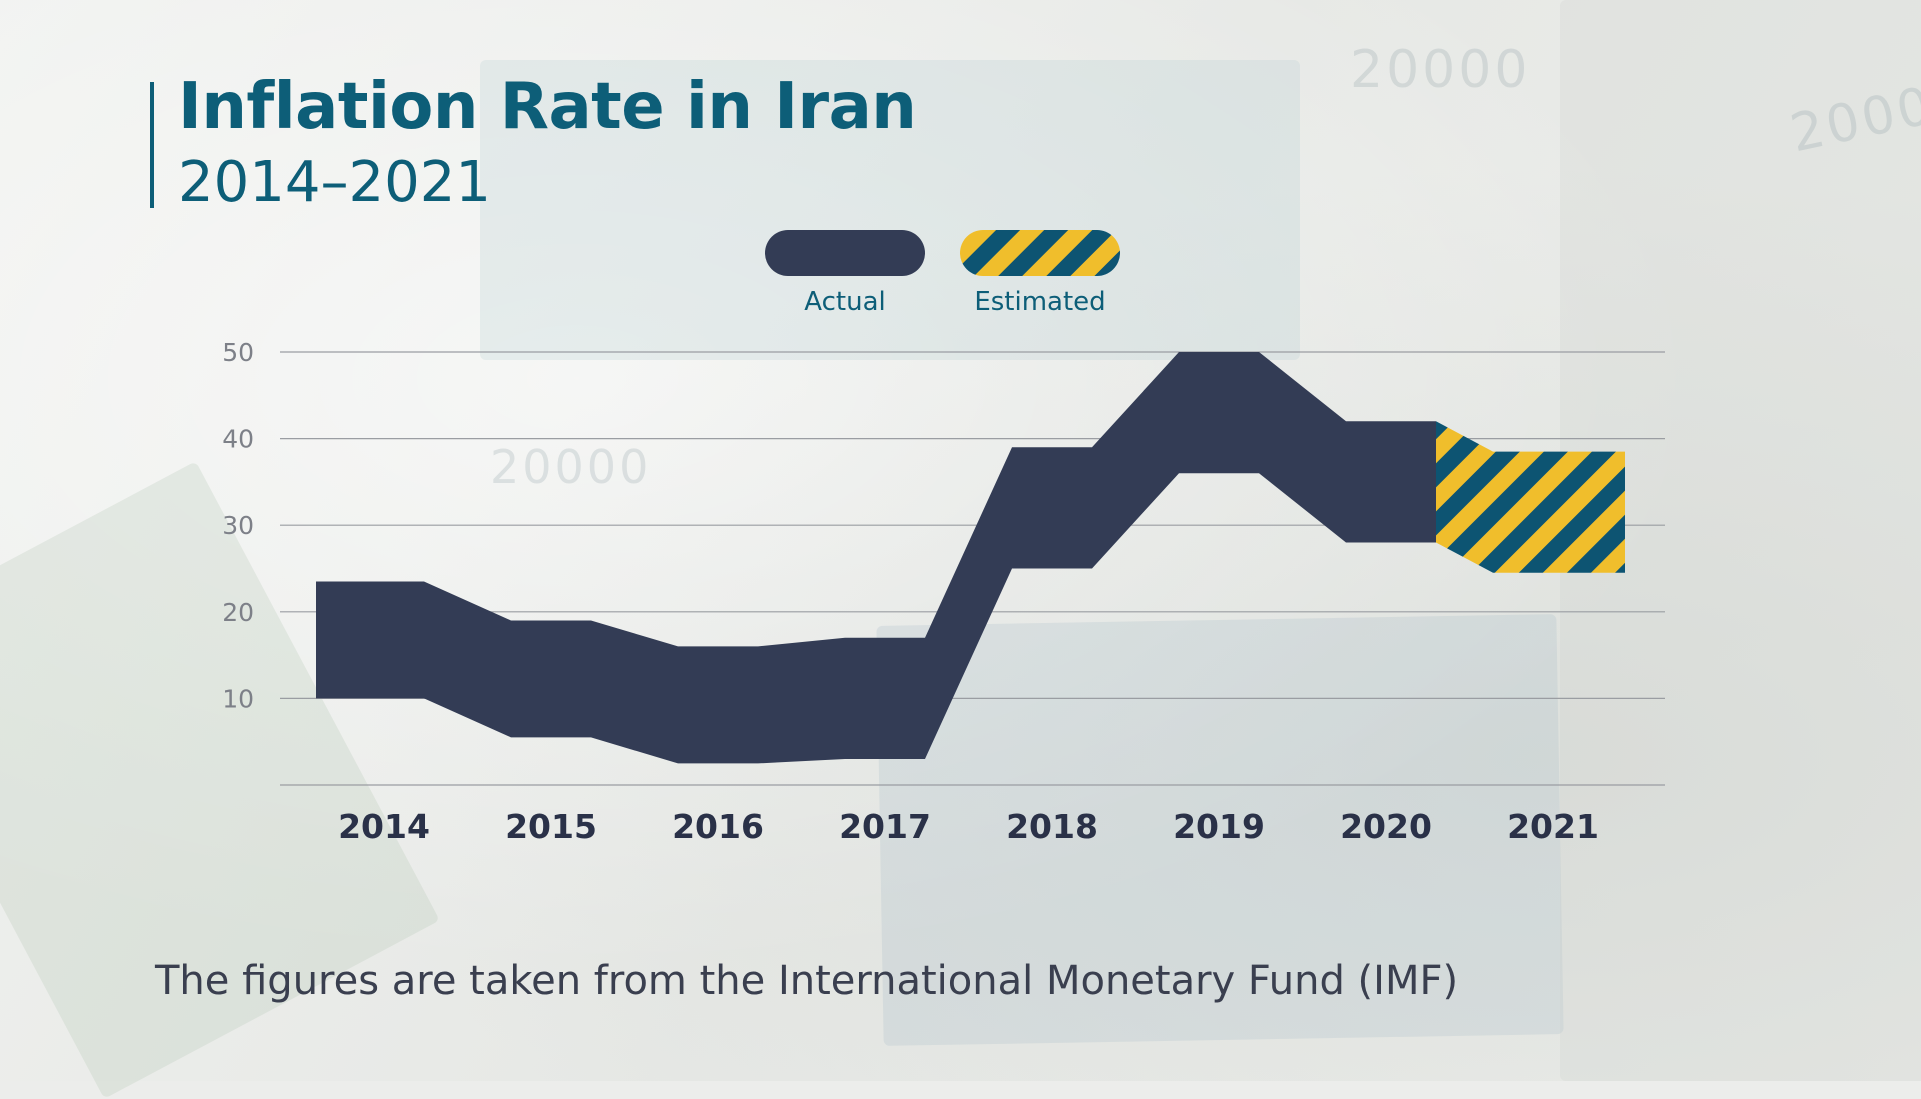  What do you see at coordinates (1530, 497) in the screenshot?
I see `band-estimated` at bounding box center [1530, 497].